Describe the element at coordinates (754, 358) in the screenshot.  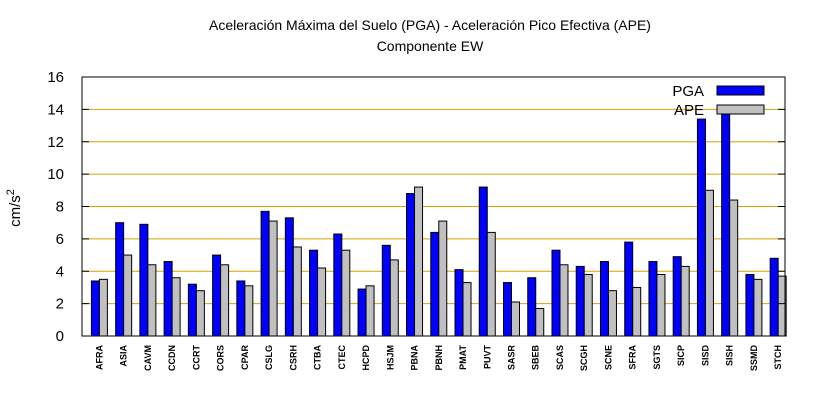
I see `x-tick-label: SSMD` at that location.